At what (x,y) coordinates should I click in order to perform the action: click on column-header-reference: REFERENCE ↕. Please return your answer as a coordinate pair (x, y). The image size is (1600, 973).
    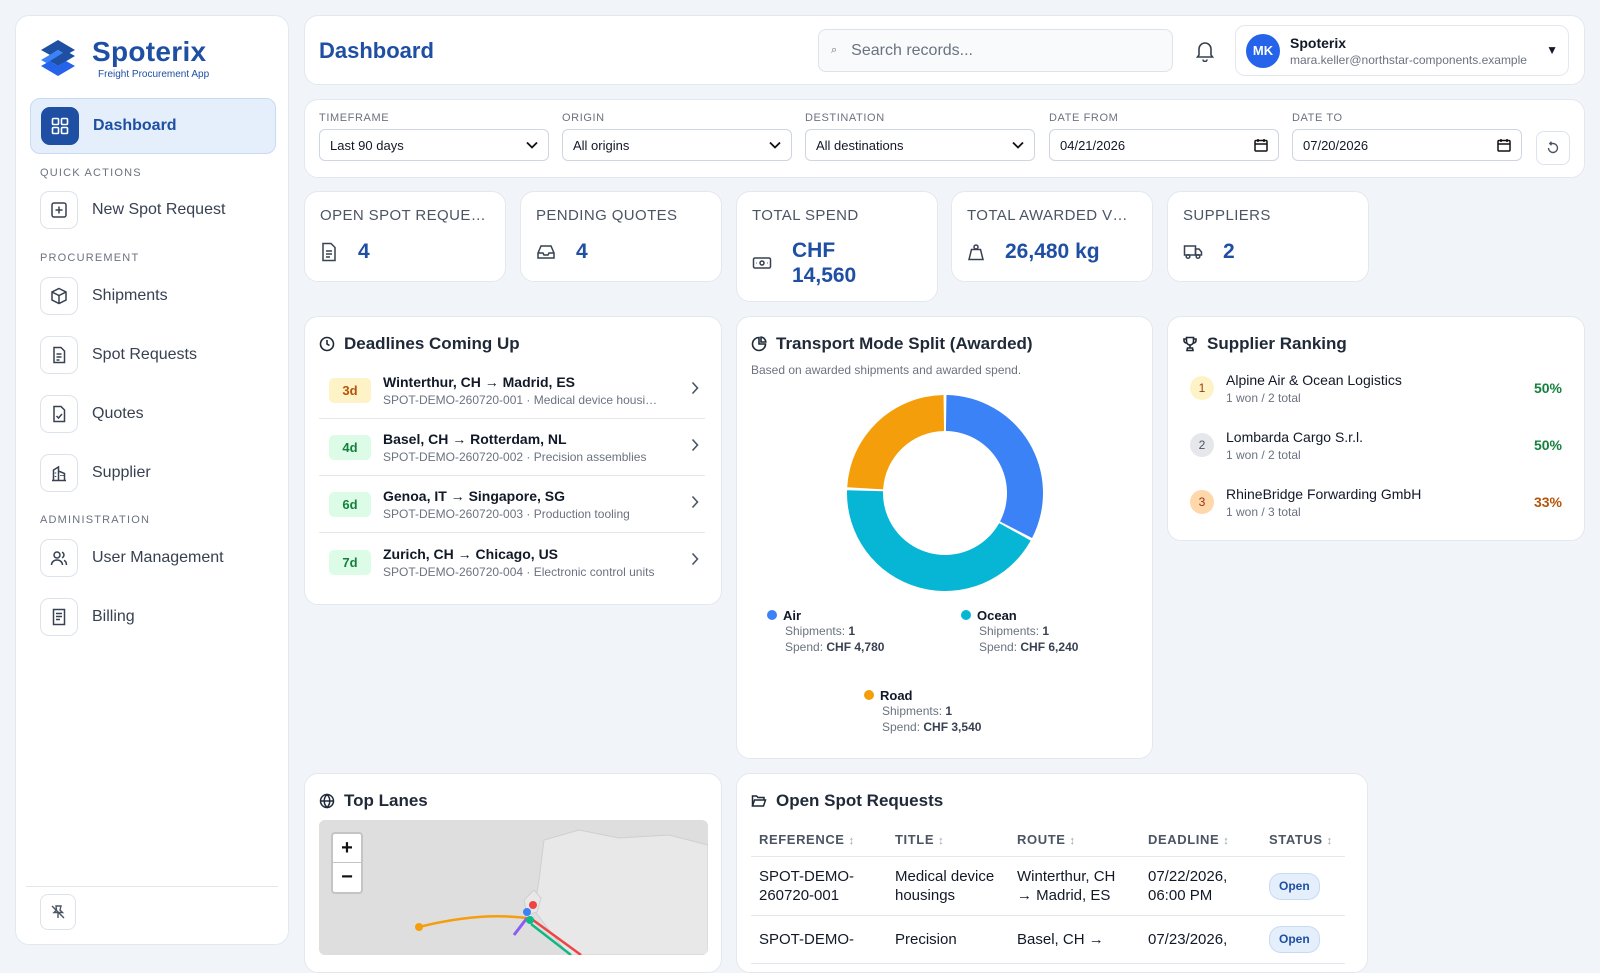
    Looking at the image, I should click on (819, 840).